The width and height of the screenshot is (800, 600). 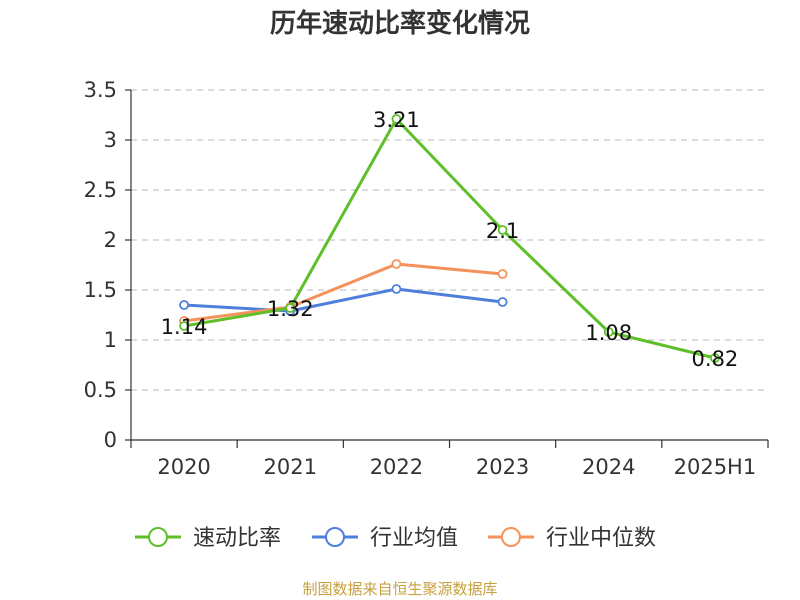 I want to click on y-tick-label: 2, so click(x=110, y=240).